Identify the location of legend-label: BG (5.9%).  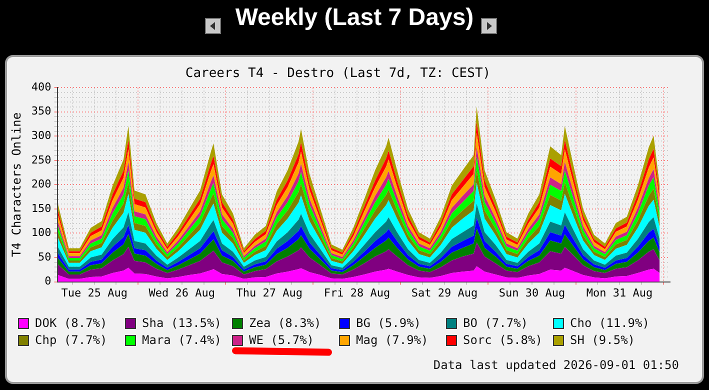
(389, 323).